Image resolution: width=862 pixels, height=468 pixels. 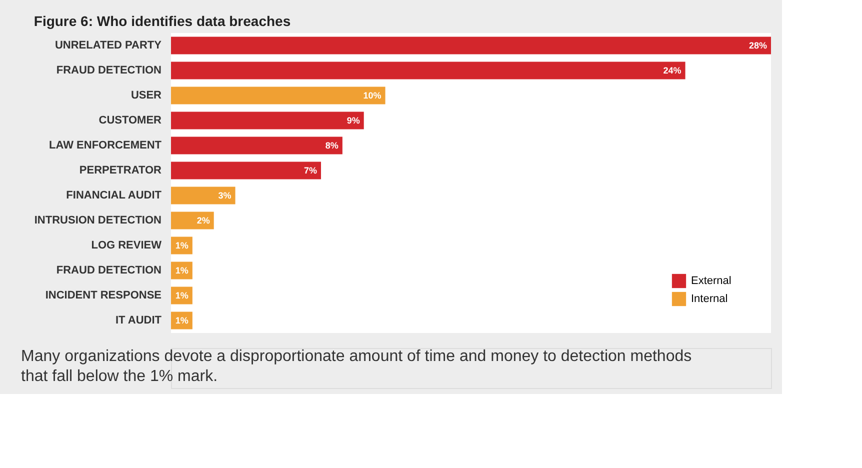 What do you see at coordinates (126, 246) in the screenshot?
I see `y-tick-label: LOG REVIEW` at bounding box center [126, 246].